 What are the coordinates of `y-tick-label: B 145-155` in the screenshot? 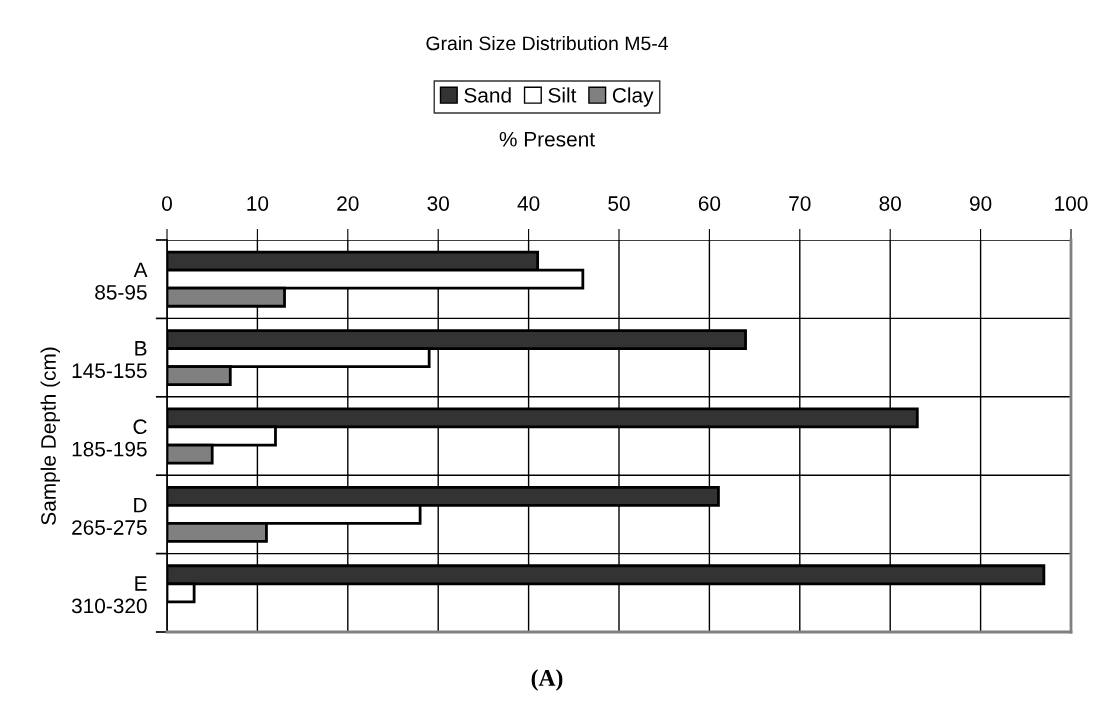 It's located at (109, 360).